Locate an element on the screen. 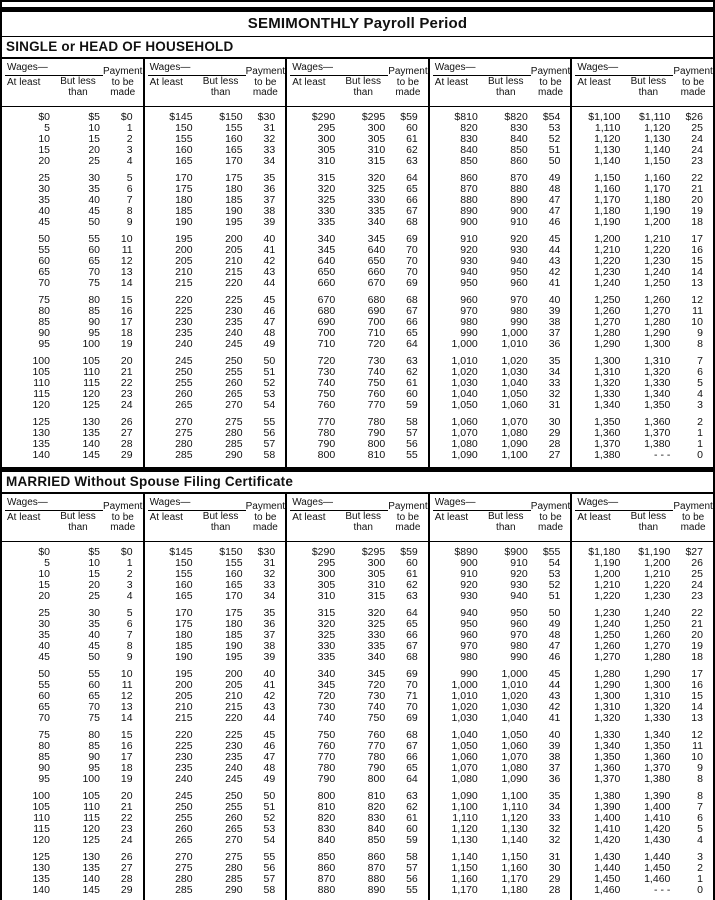  table-row: 1,000 1,010 36 is located at coordinates (500, 344).